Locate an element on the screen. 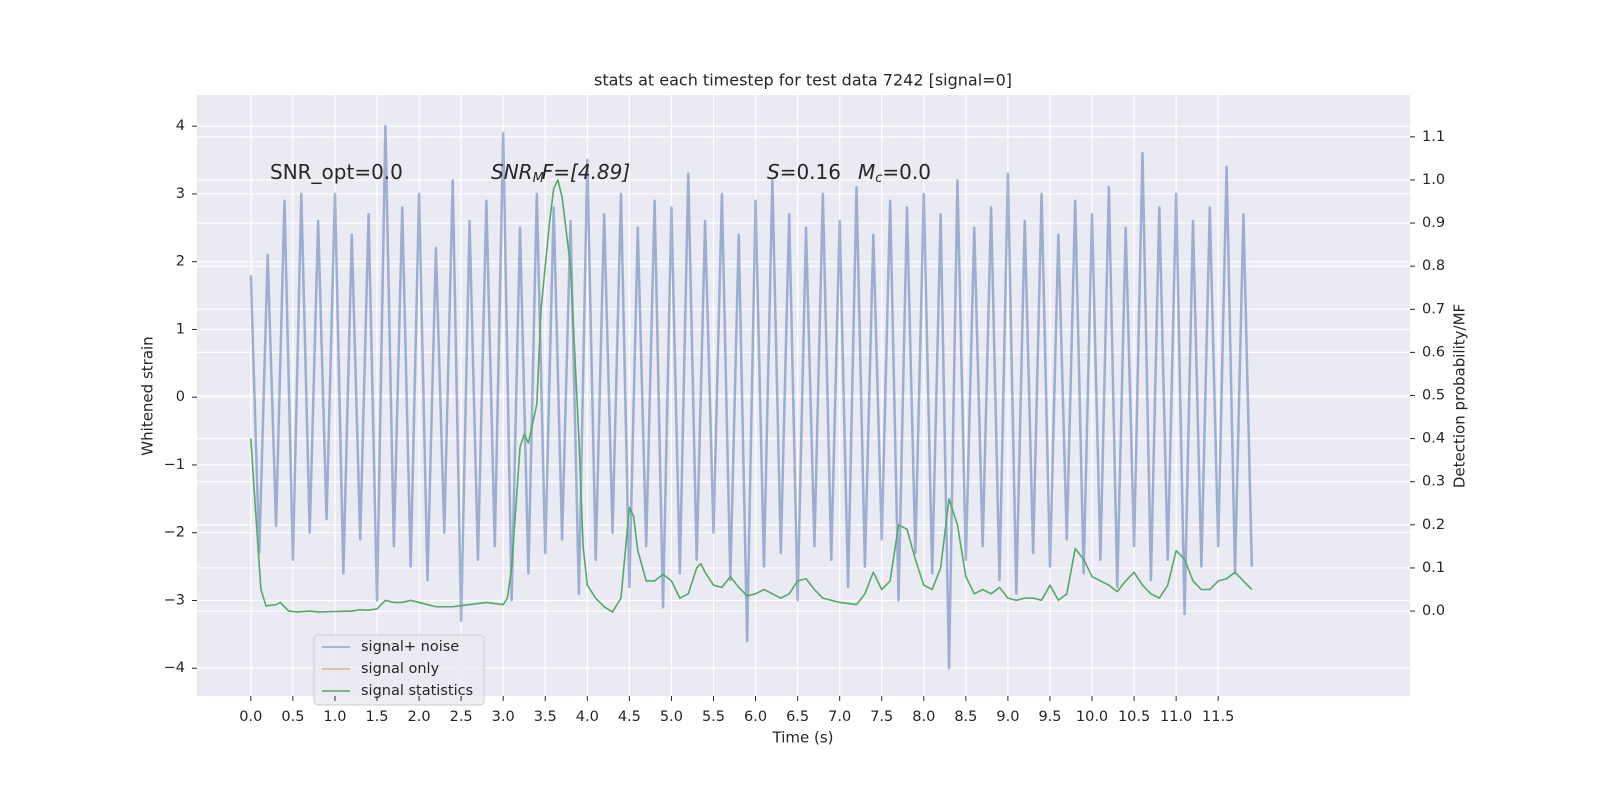 This screenshot has width=1600, height=800. x-tick-label: 11.5 is located at coordinates (1218, 717).